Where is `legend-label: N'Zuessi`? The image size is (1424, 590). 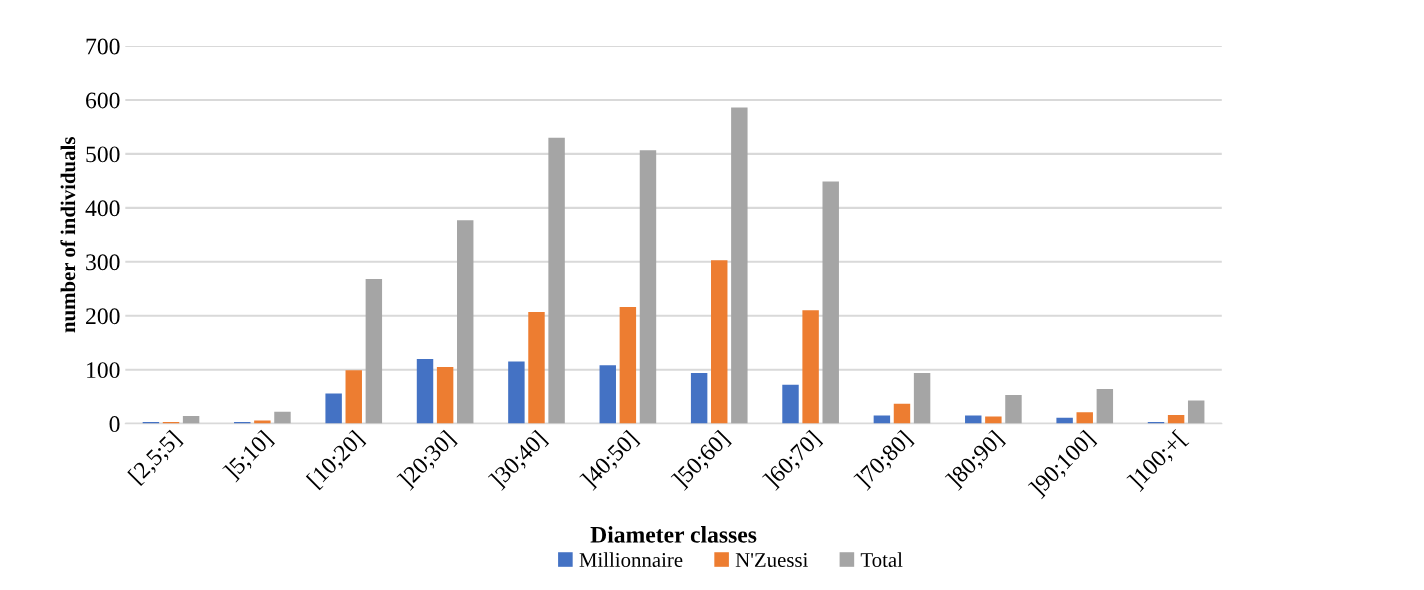 legend-label: N'Zuessi is located at coordinates (771, 560).